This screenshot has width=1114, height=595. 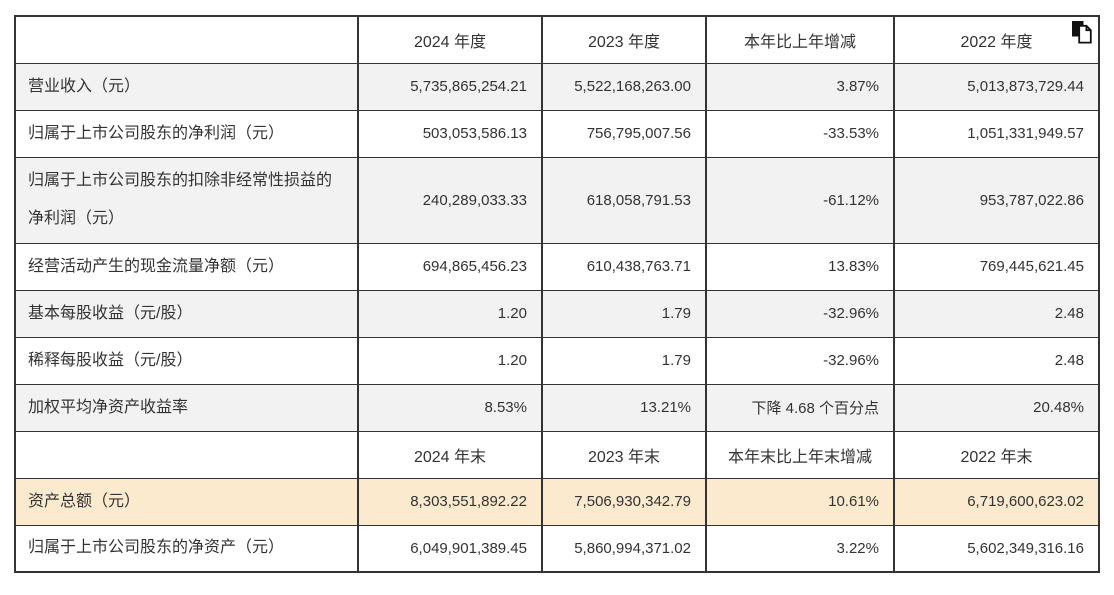 I want to click on subheader-2023-end: 2023 年末, so click(x=624, y=454).